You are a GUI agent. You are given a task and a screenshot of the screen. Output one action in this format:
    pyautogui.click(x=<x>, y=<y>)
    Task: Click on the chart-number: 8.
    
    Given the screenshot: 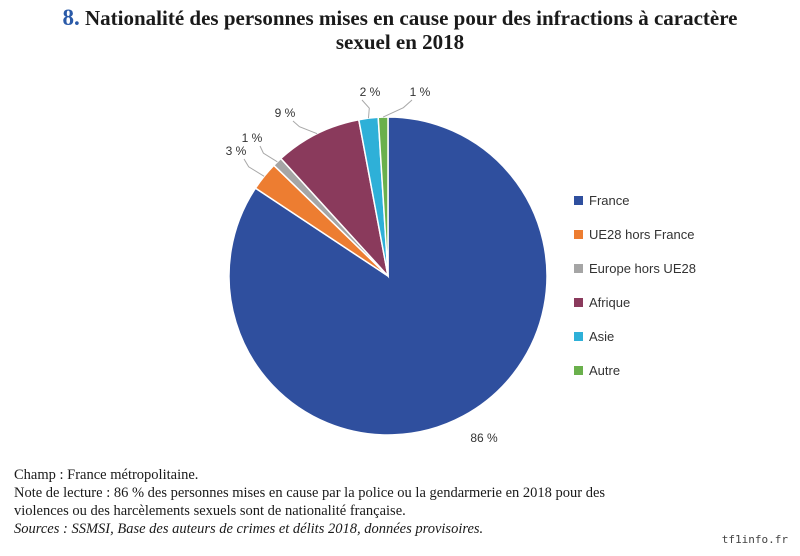 What is the action you would take?
    pyautogui.click(x=71, y=17)
    